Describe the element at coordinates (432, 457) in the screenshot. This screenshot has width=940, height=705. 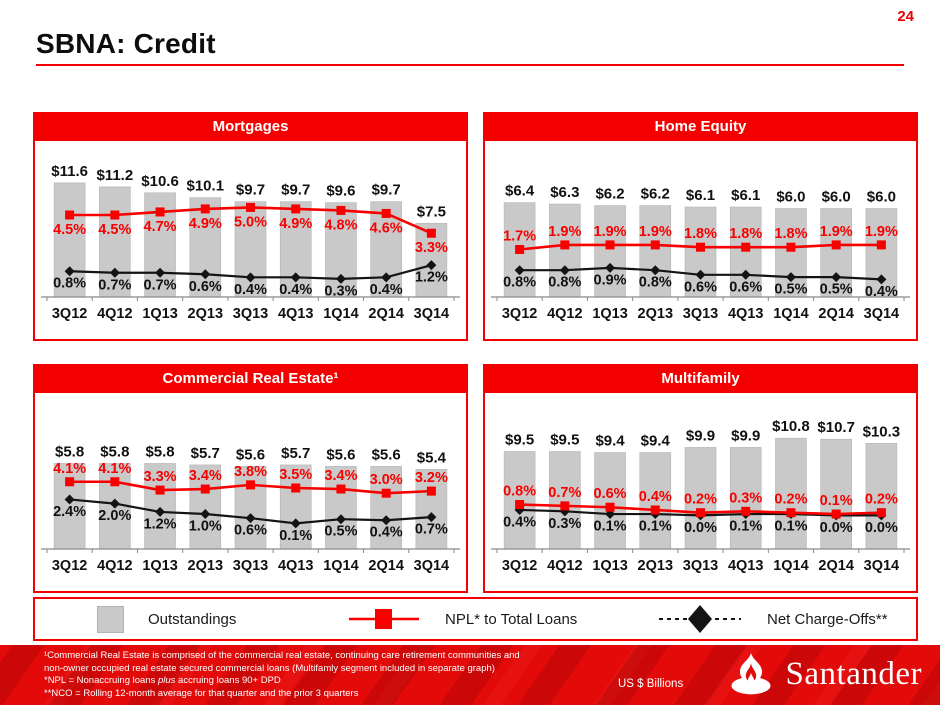
I see `svg-text: $5.4` at that location.